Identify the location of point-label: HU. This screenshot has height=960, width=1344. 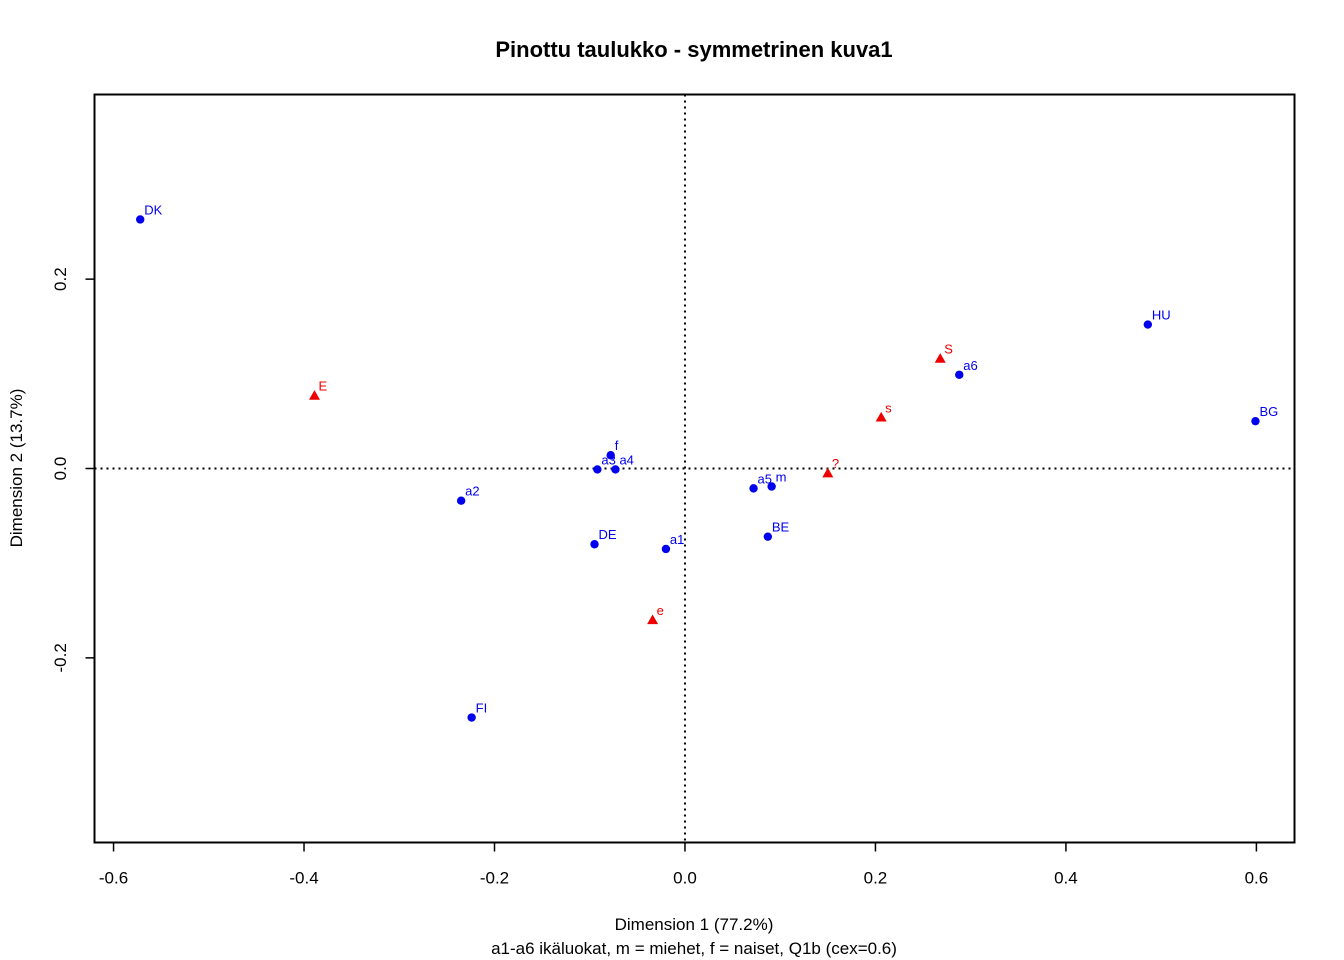
(1161, 315).